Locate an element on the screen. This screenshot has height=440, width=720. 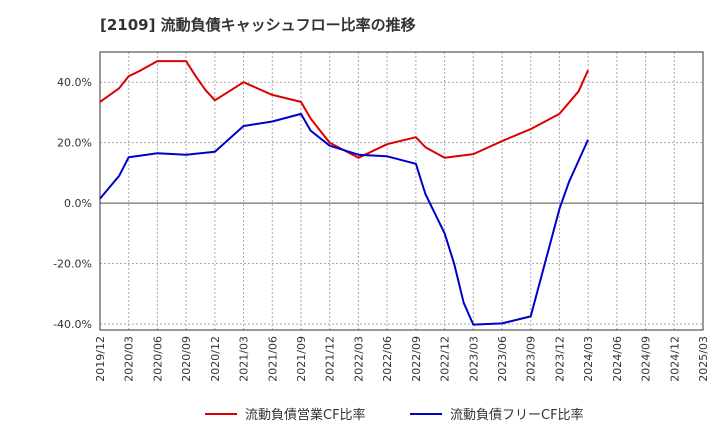
x-tick-label: 2020/12 is located at coordinates (215, 359).